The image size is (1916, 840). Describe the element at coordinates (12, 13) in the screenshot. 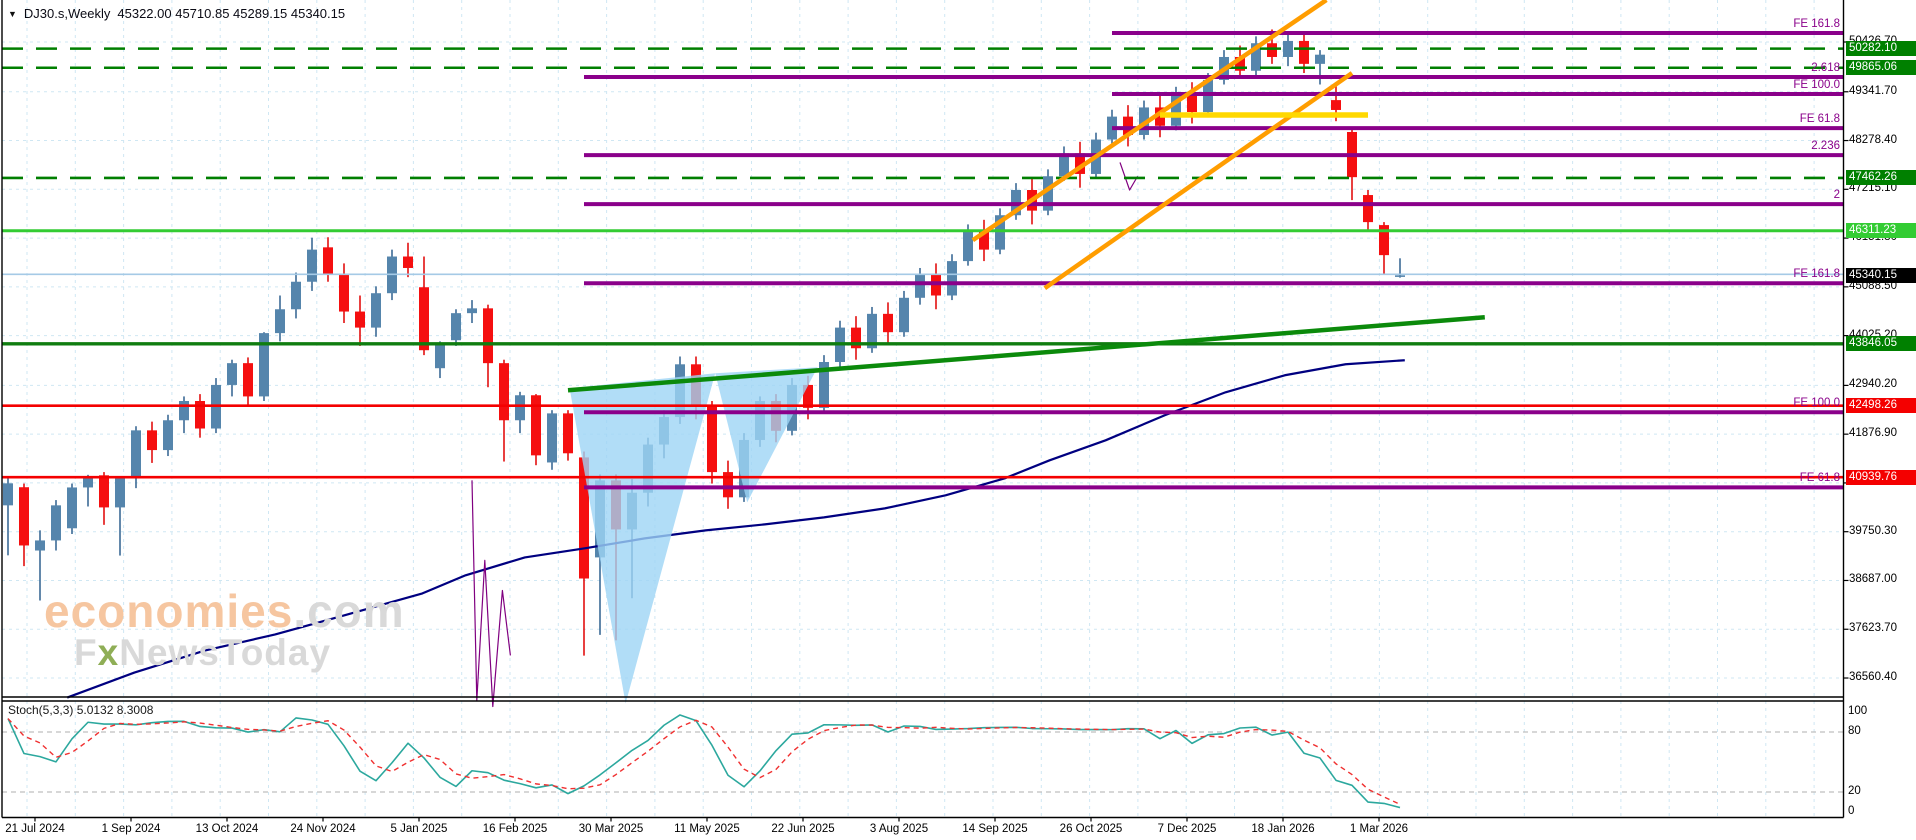

I see `symbol-dropdown-icon: ▼` at that location.